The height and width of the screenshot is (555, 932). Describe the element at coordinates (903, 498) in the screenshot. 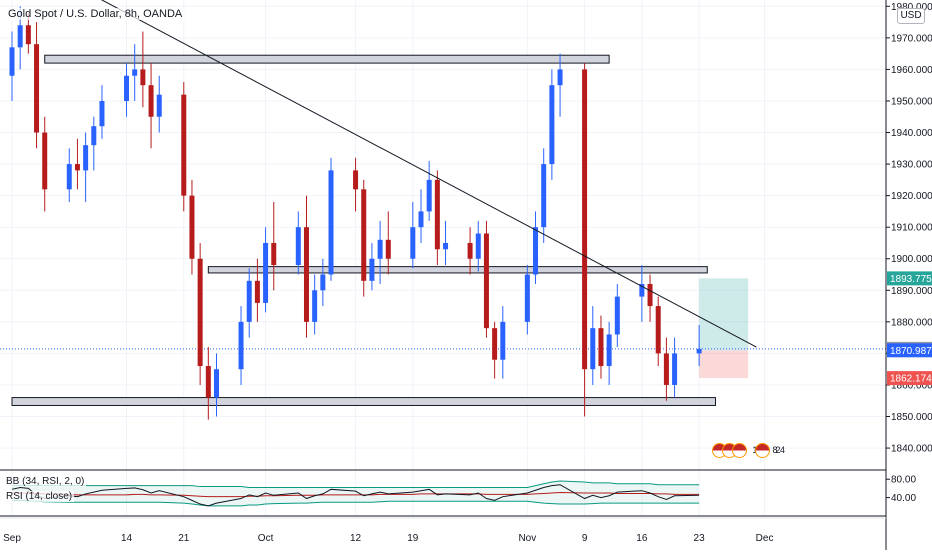

I see `rsi-y-tick-label: 40.00` at that location.